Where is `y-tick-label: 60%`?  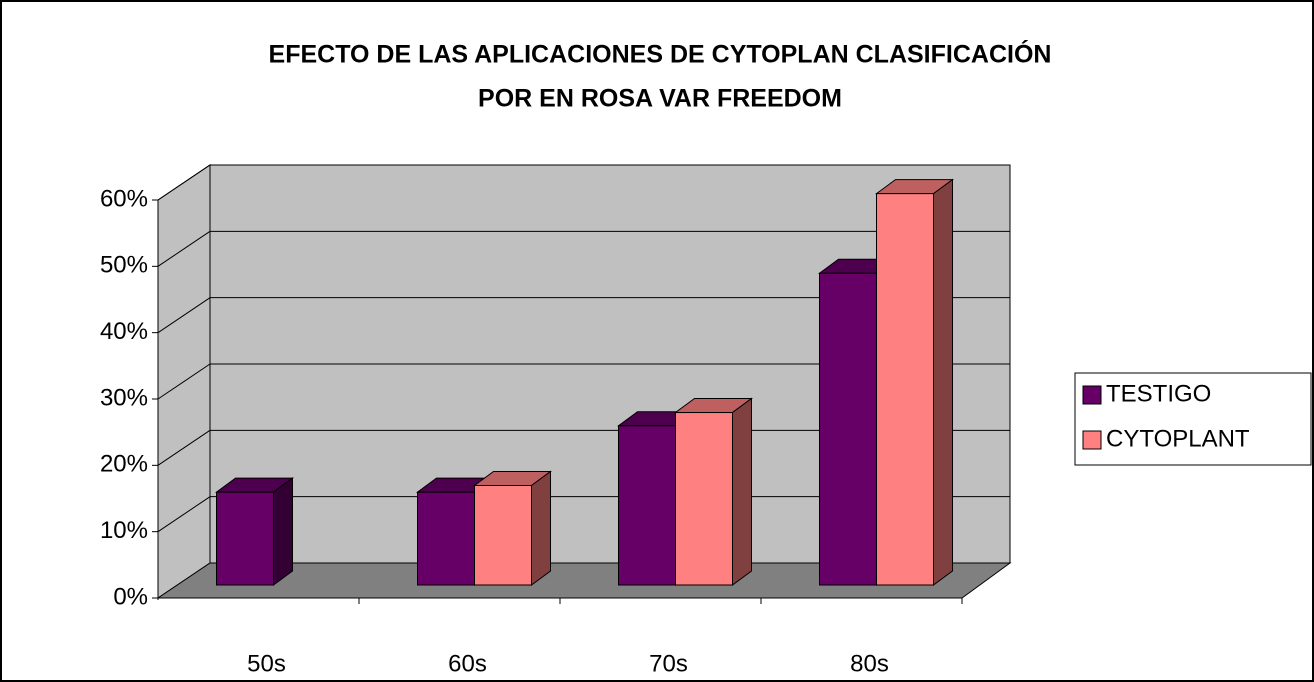 y-tick-label: 60% is located at coordinates (124, 198).